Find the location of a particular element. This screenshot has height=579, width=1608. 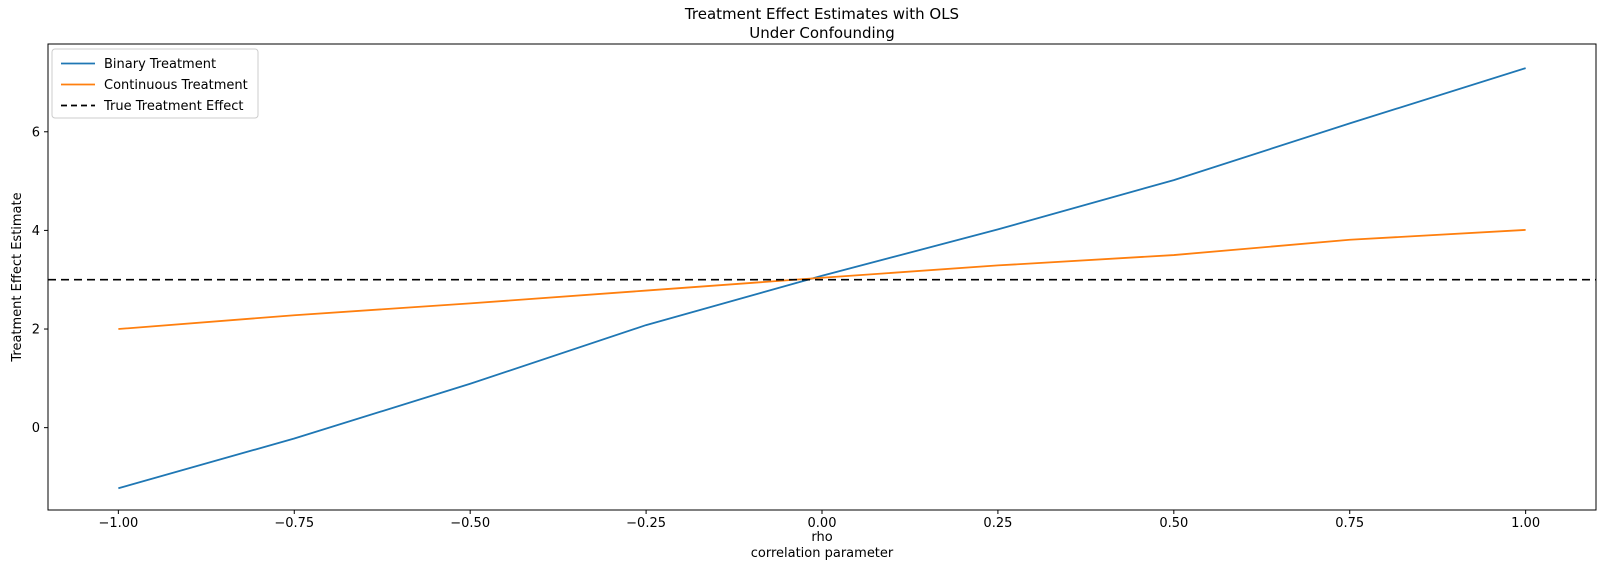

legend-label: True Treatment Effect is located at coordinates (173, 106).